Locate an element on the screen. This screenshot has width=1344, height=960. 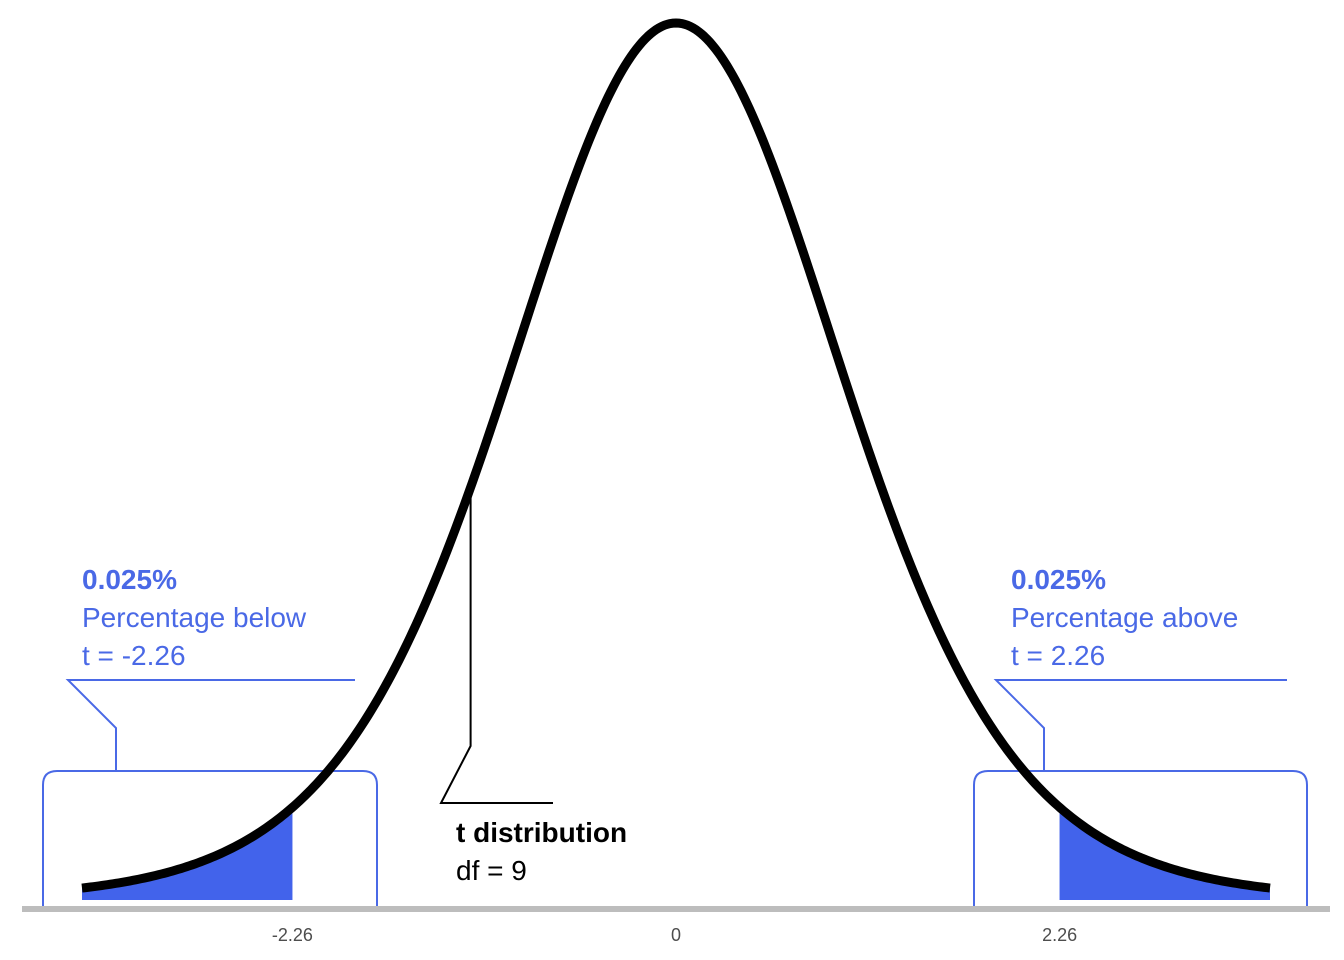
left-annotation-label: Percentage below is located at coordinates (194, 617).